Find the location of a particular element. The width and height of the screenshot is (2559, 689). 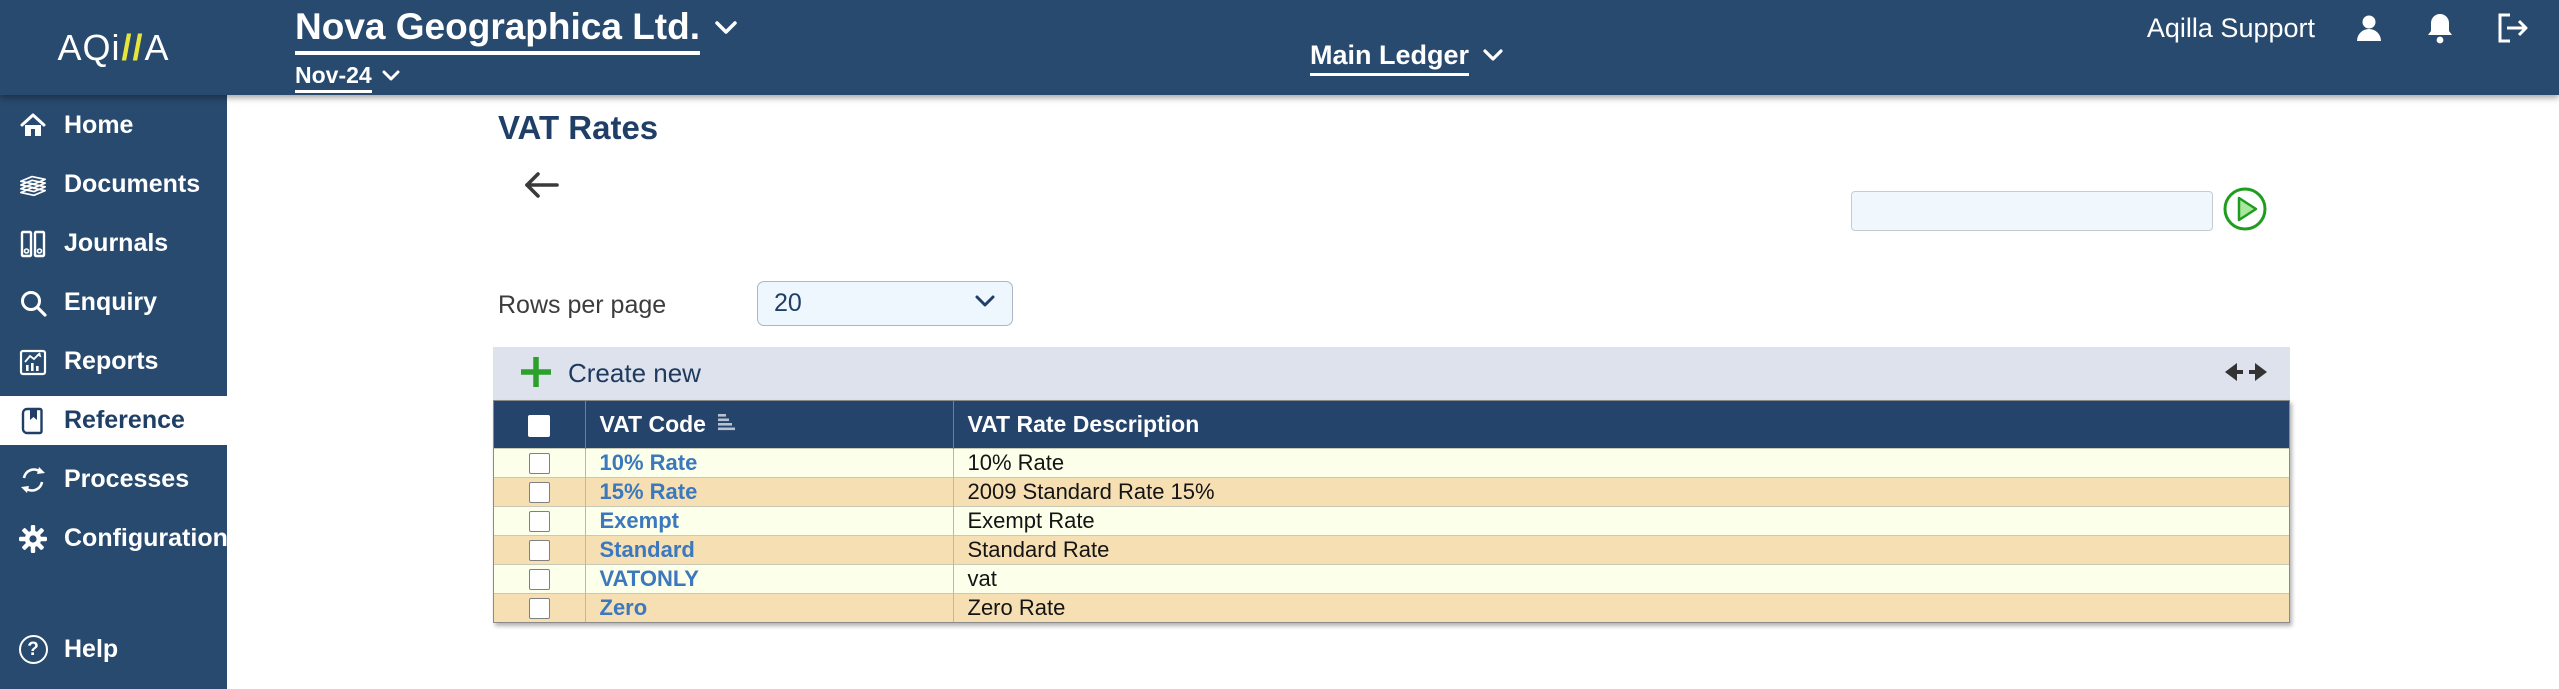

back-button is located at coordinates (540, 186).